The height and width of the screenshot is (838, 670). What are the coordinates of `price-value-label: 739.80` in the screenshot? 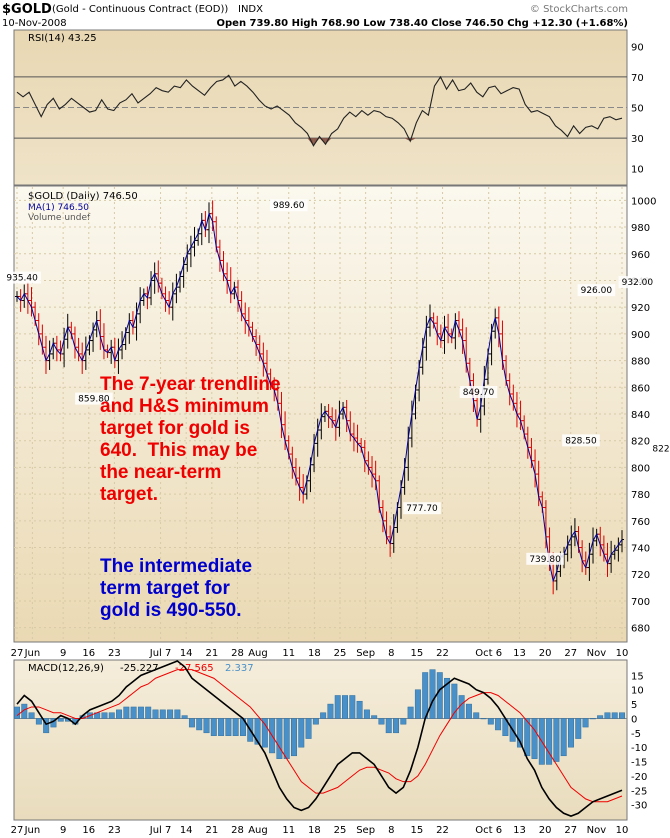 It's located at (545, 560).